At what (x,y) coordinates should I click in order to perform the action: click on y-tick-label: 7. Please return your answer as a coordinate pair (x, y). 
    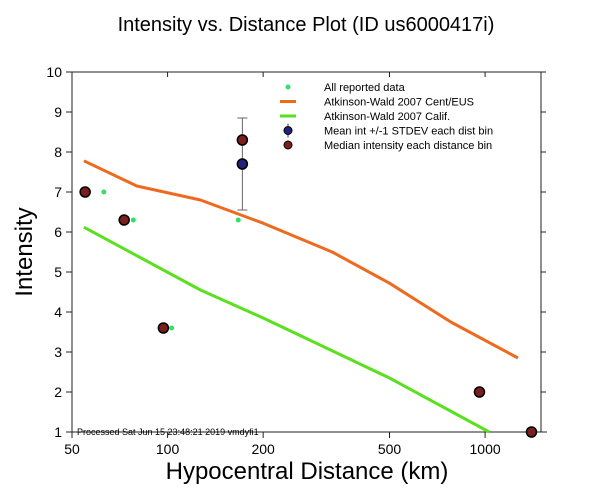
    Looking at the image, I should click on (58, 192).